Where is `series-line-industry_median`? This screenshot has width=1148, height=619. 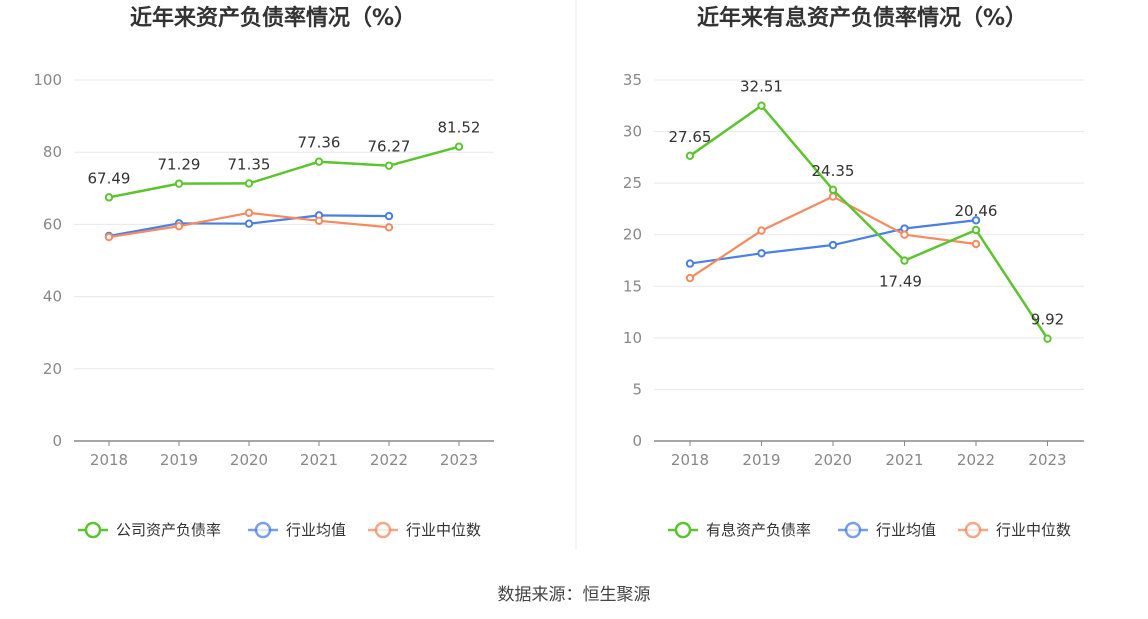
series-line-industry_median is located at coordinates (833, 237).